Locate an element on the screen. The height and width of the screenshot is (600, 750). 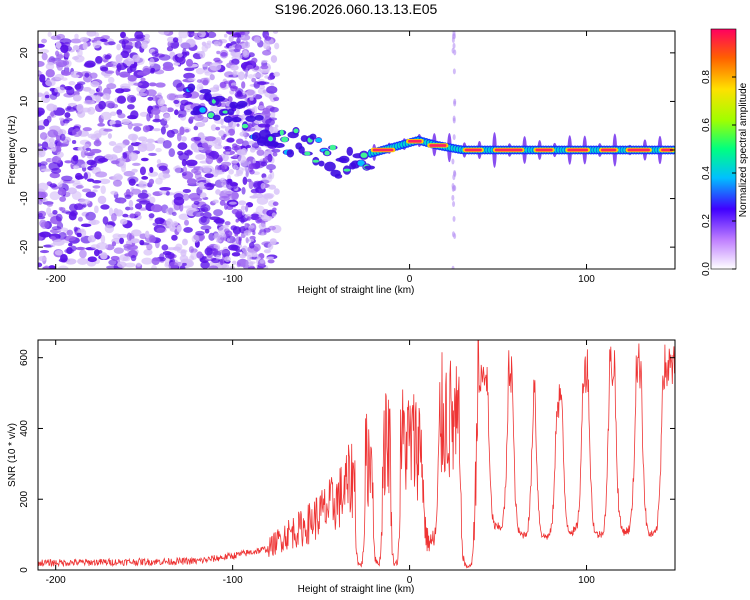
spectrogram-x-tick-label: 100 is located at coordinates (586, 279).